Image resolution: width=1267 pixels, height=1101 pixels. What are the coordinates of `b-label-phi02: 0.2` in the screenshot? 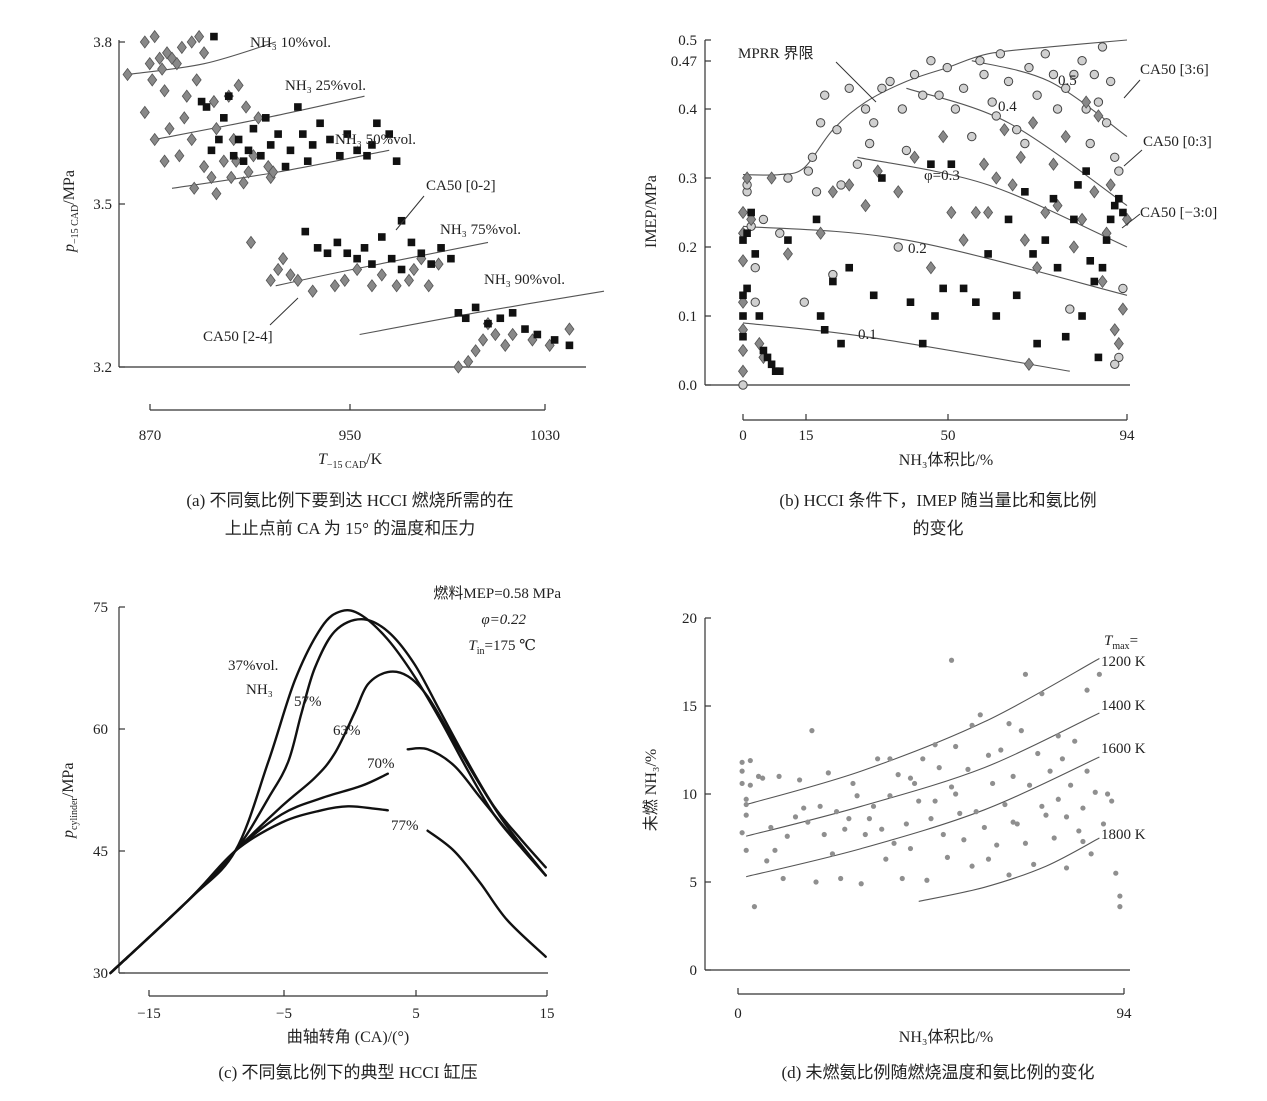 It's located at (917, 249).